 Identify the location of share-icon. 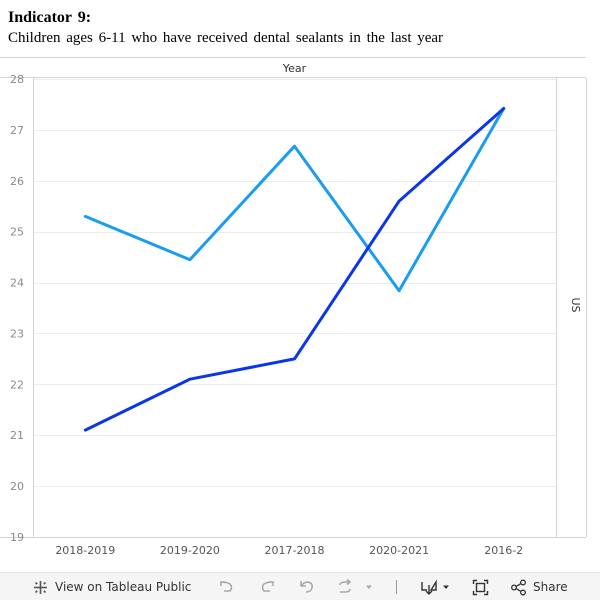
(518, 587).